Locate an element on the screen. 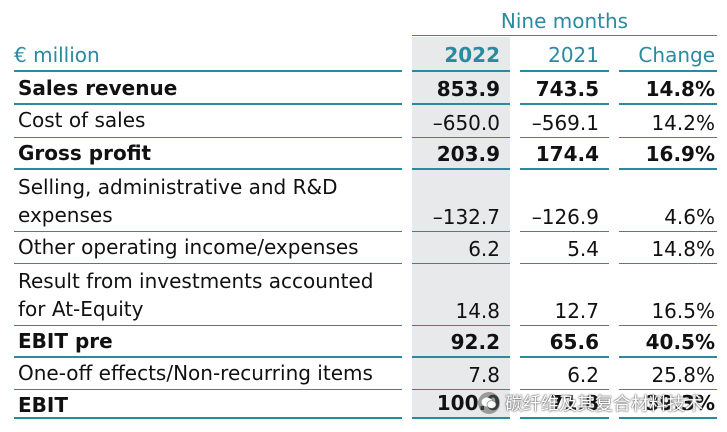 This screenshot has width=727, height=432. column-header-2022: 2022 is located at coordinates (461, 54).